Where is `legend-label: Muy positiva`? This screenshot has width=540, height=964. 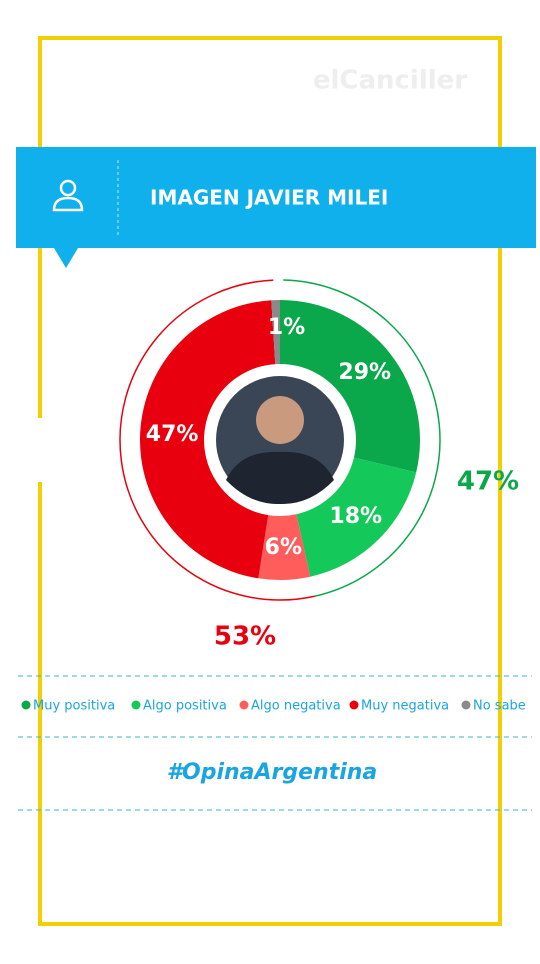
legend-label: Muy positiva is located at coordinates (74, 706).